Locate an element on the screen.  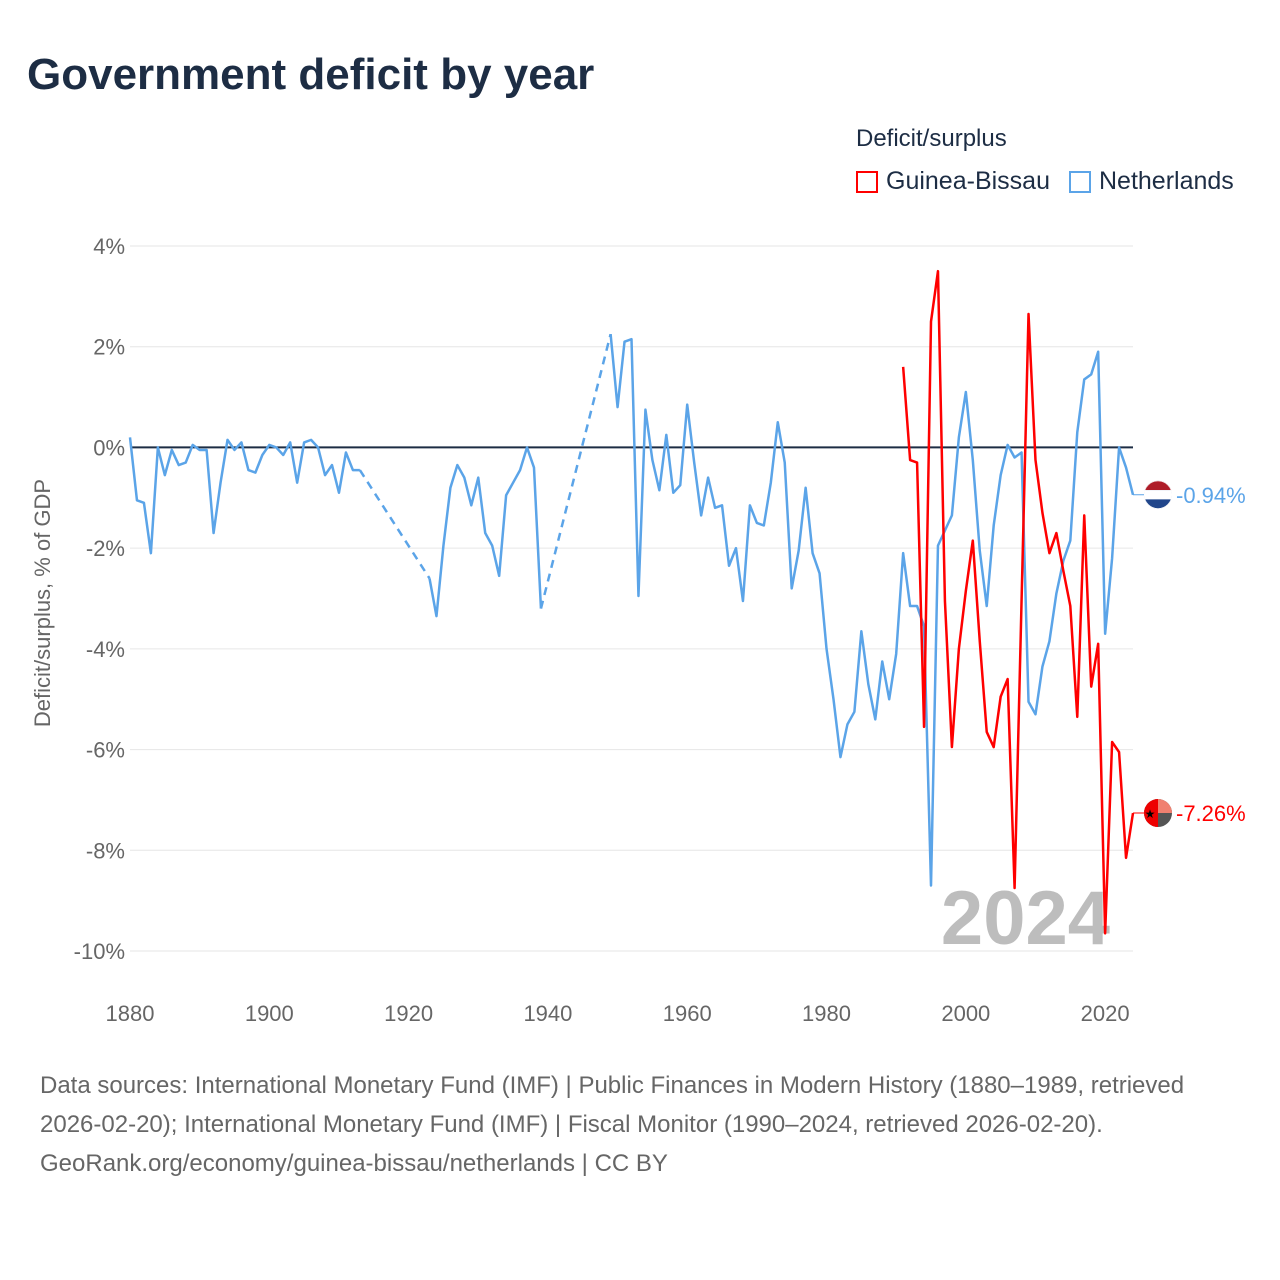
legend-title: Deficit/surplus is located at coordinates (931, 138).